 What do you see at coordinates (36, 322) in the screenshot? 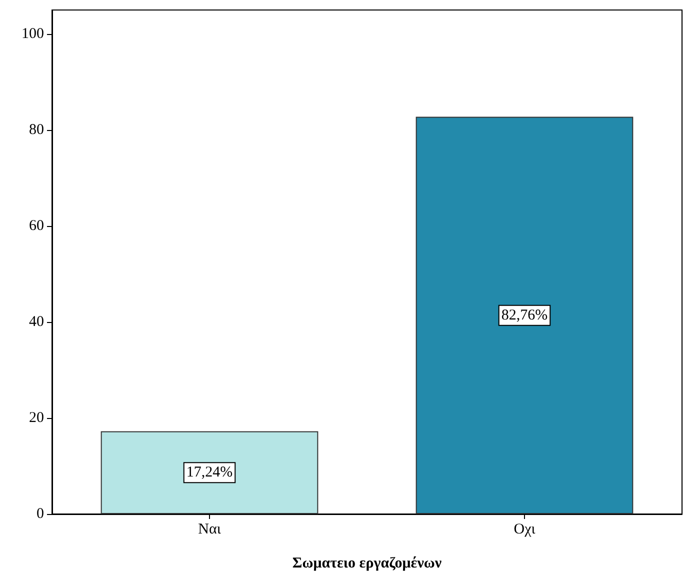
I see `y-tick-label: 40` at bounding box center [36, 322].